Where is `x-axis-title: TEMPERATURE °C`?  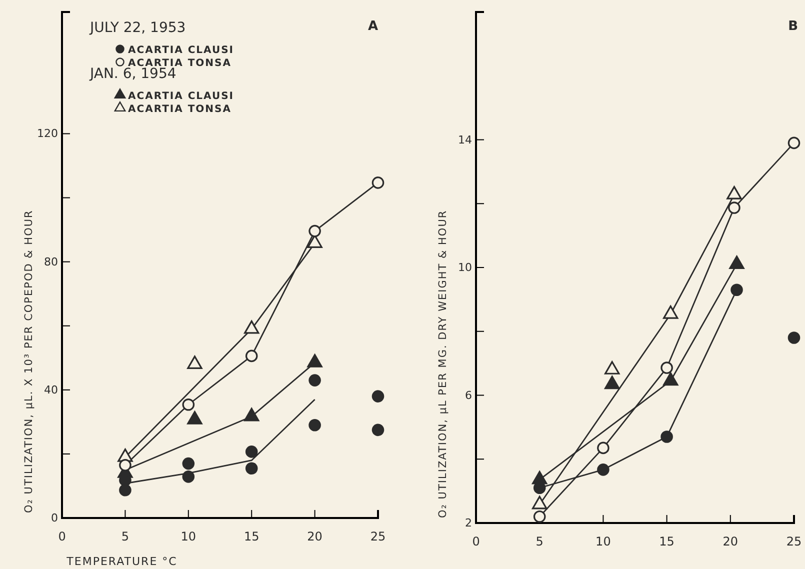
x-axis-title: TEMPERATURE °C is located at coordinates (122, 561).